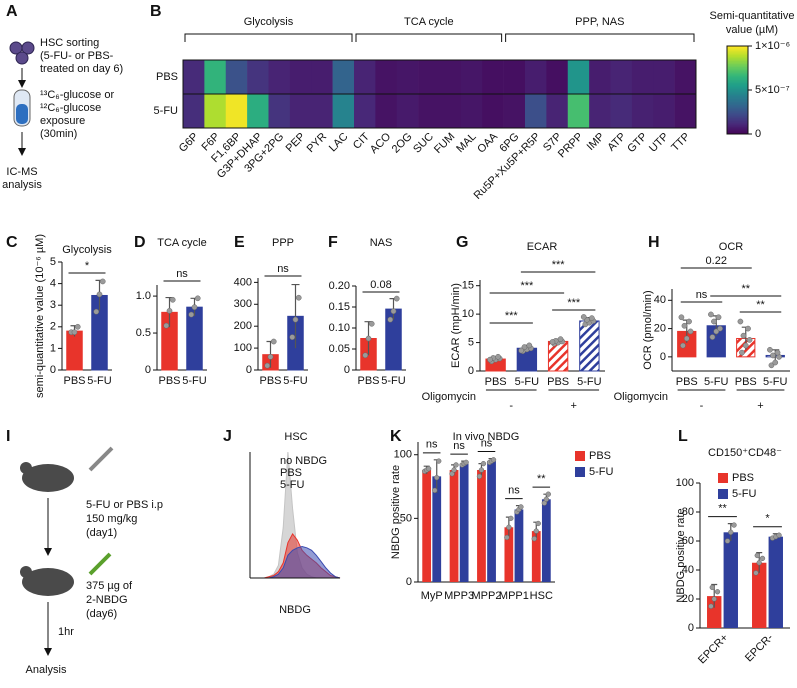 The image size is (797, 688). I want to click on chart-title: PPP, so click(283, 243).